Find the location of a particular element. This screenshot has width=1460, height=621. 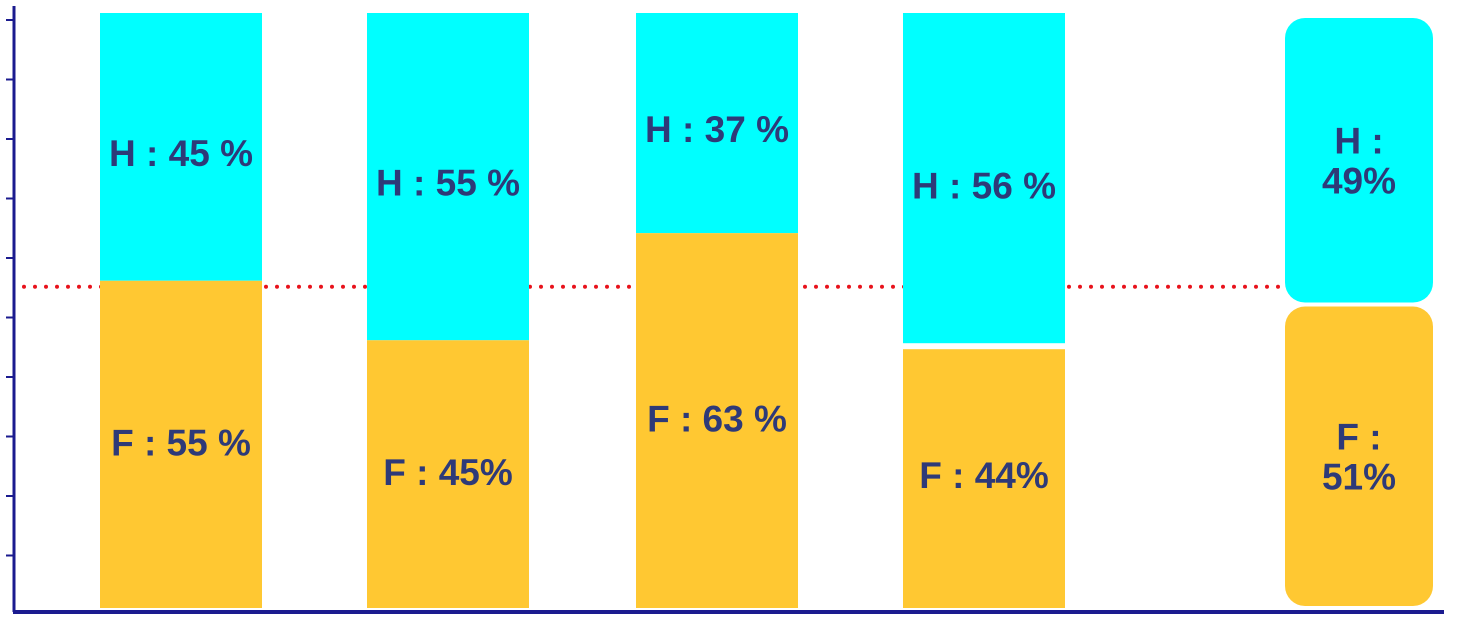

label-F-2: F : 45% is located at coordinates (448, 472).